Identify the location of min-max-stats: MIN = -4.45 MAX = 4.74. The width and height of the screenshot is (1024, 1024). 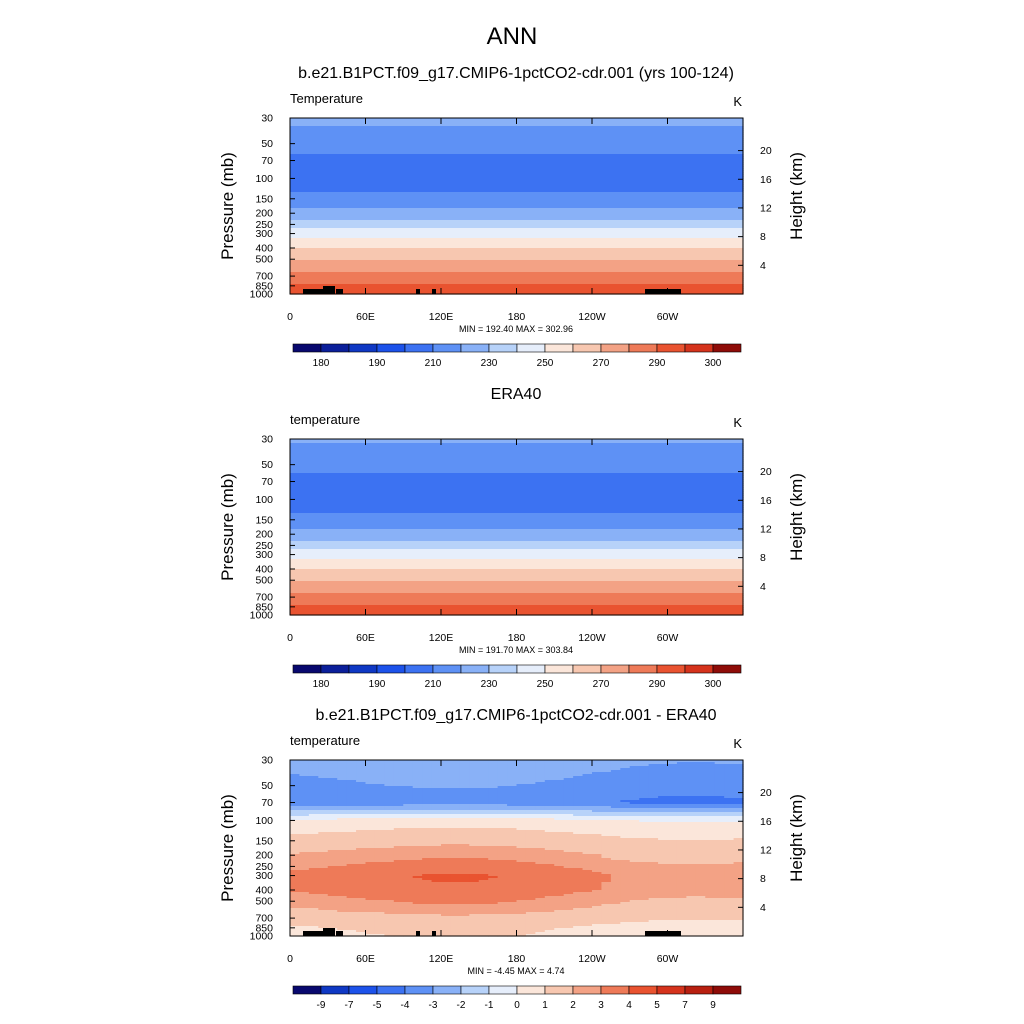
(515, 971).